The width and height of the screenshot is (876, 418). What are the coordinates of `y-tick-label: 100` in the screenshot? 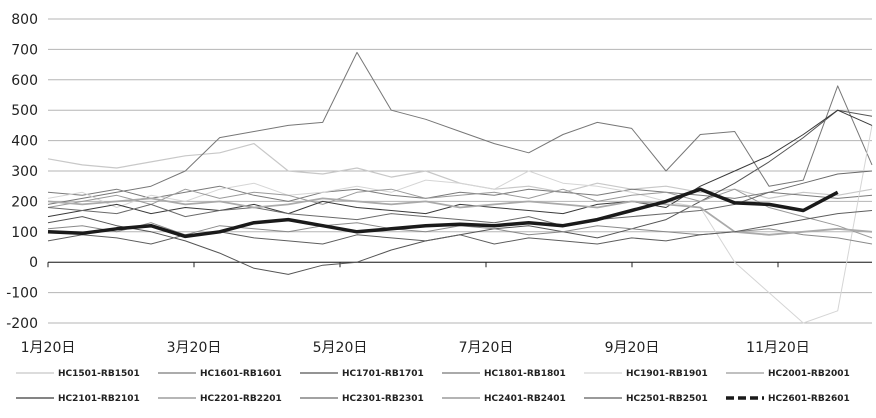 It's located at (24, 233).